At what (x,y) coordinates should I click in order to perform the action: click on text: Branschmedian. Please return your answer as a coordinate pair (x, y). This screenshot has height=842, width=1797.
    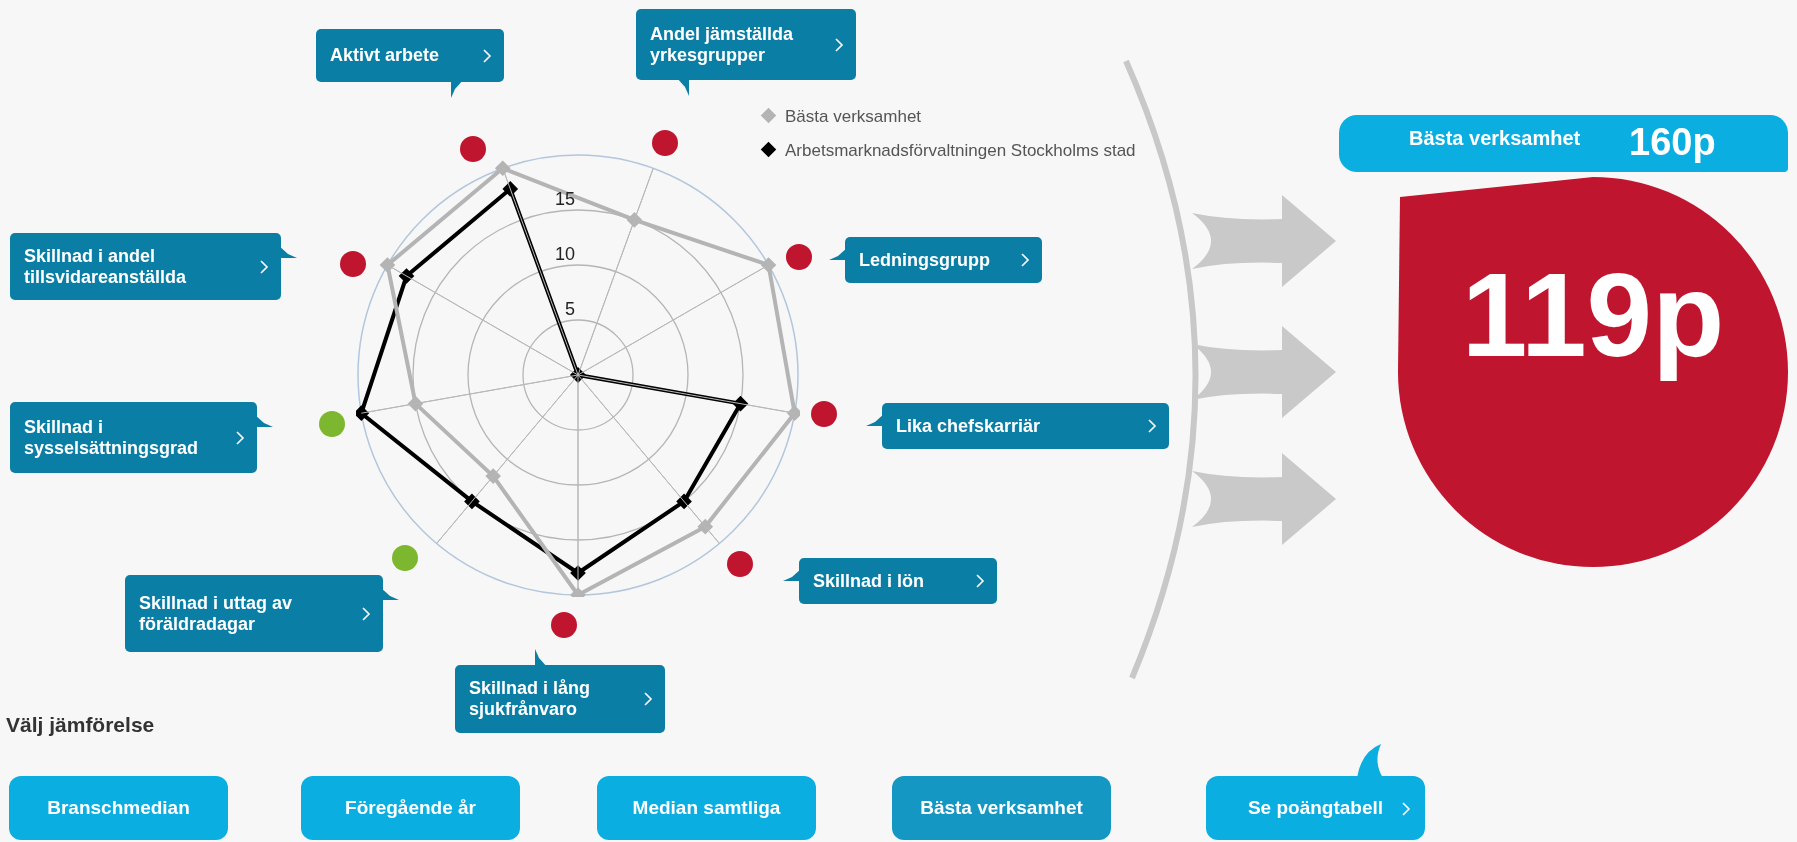
    Looking at the image, I should click on (118, 808).